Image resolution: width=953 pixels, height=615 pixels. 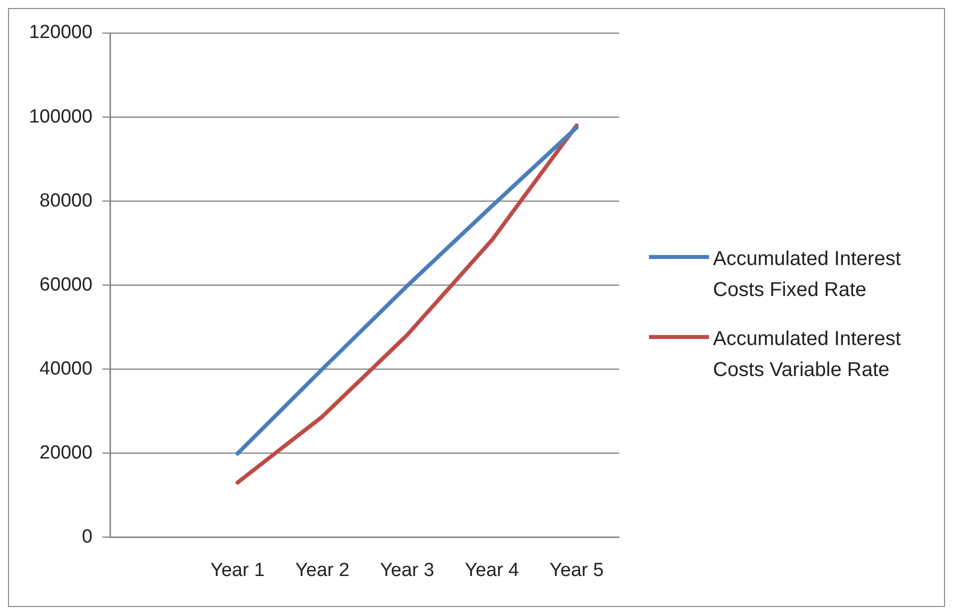 I want to click on y-tick-label: 120000, so click(x=60, y=33).